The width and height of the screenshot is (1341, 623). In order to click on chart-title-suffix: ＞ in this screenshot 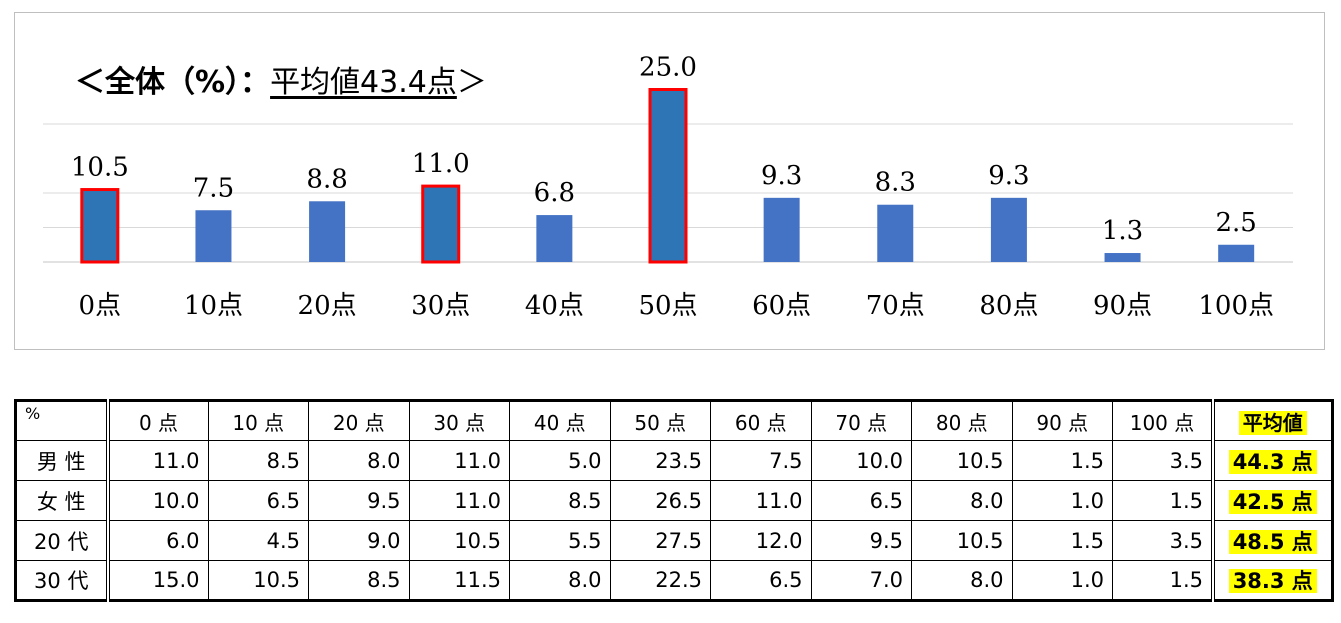, I will do `click(471, 82)`.